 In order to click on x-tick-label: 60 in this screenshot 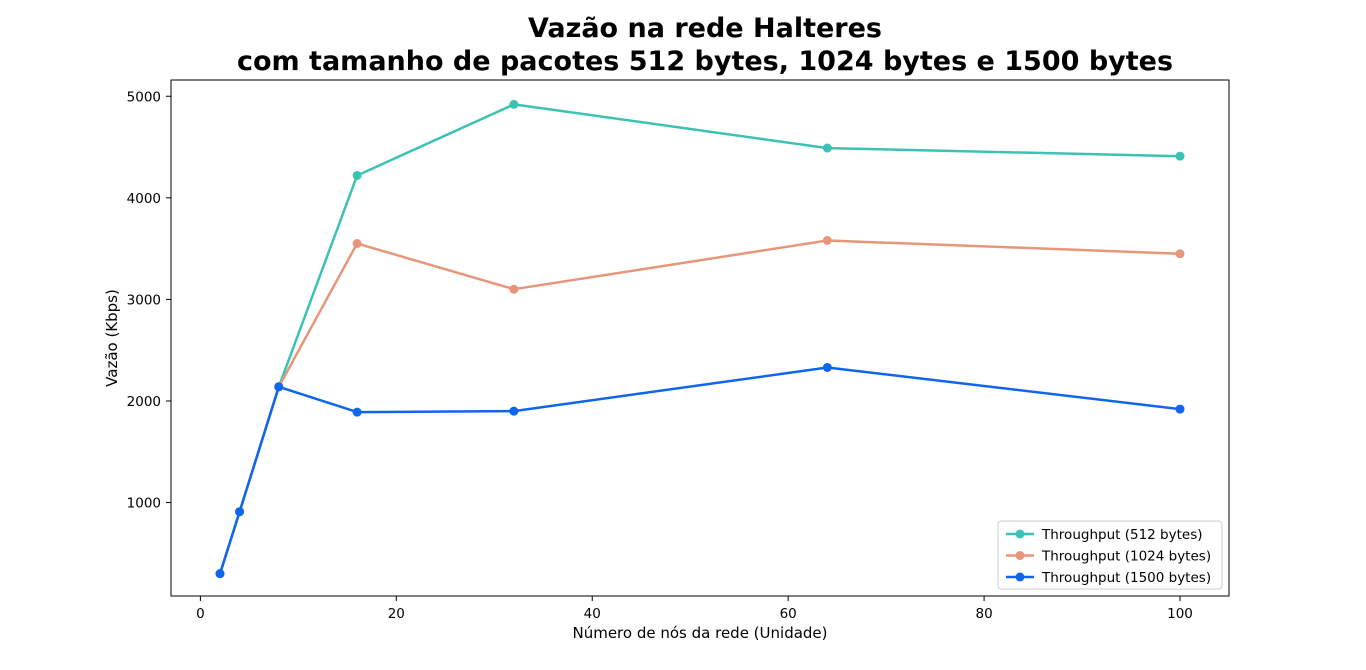, I will do `click(788, 614)`.